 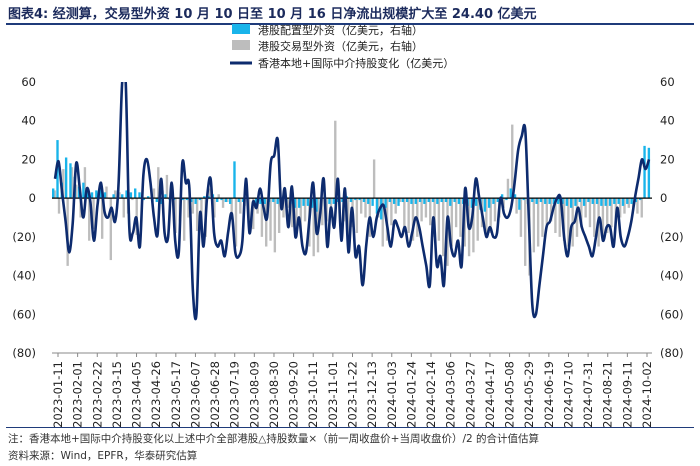 I want to click on x-tick-label: 2023-08-09, so click(x=254, y=394).